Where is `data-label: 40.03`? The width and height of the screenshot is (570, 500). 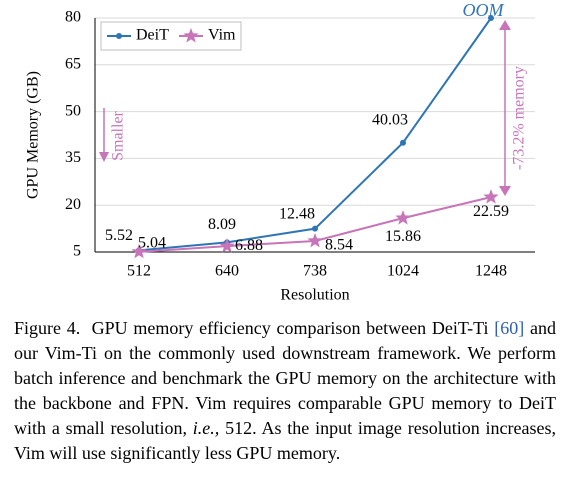 data-label: 40.03 is located at coordinates (390, 119).